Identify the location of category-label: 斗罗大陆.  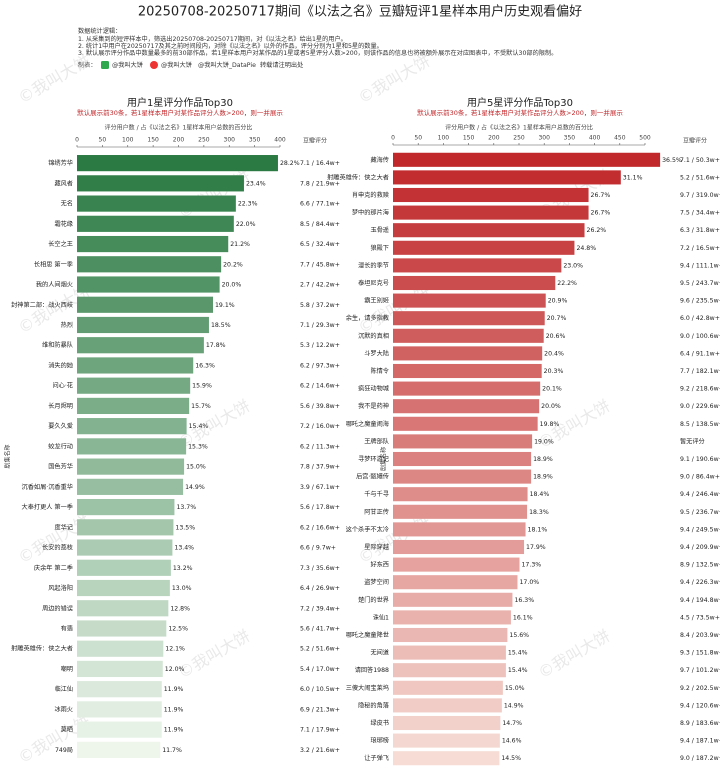
(376, 353).